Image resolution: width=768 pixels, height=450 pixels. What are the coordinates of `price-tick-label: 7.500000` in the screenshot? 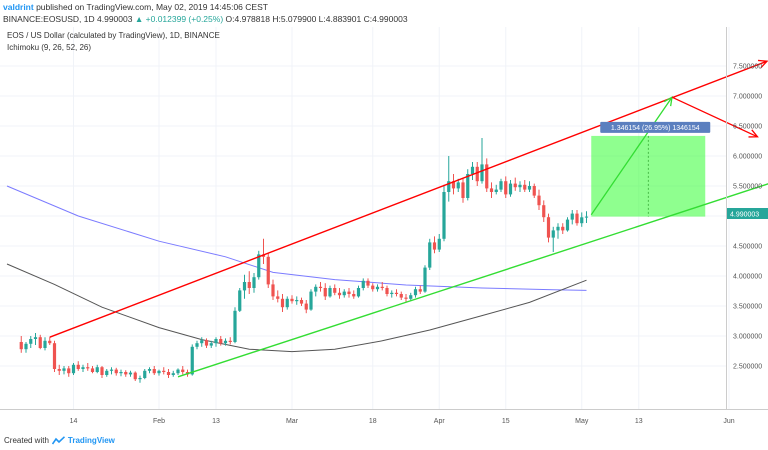 It's located at (747, 67).